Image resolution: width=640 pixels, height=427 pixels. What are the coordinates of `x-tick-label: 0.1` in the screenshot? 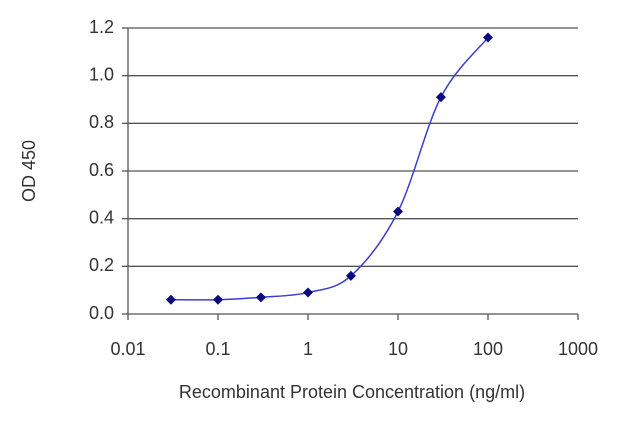 It's located at (217, 349).